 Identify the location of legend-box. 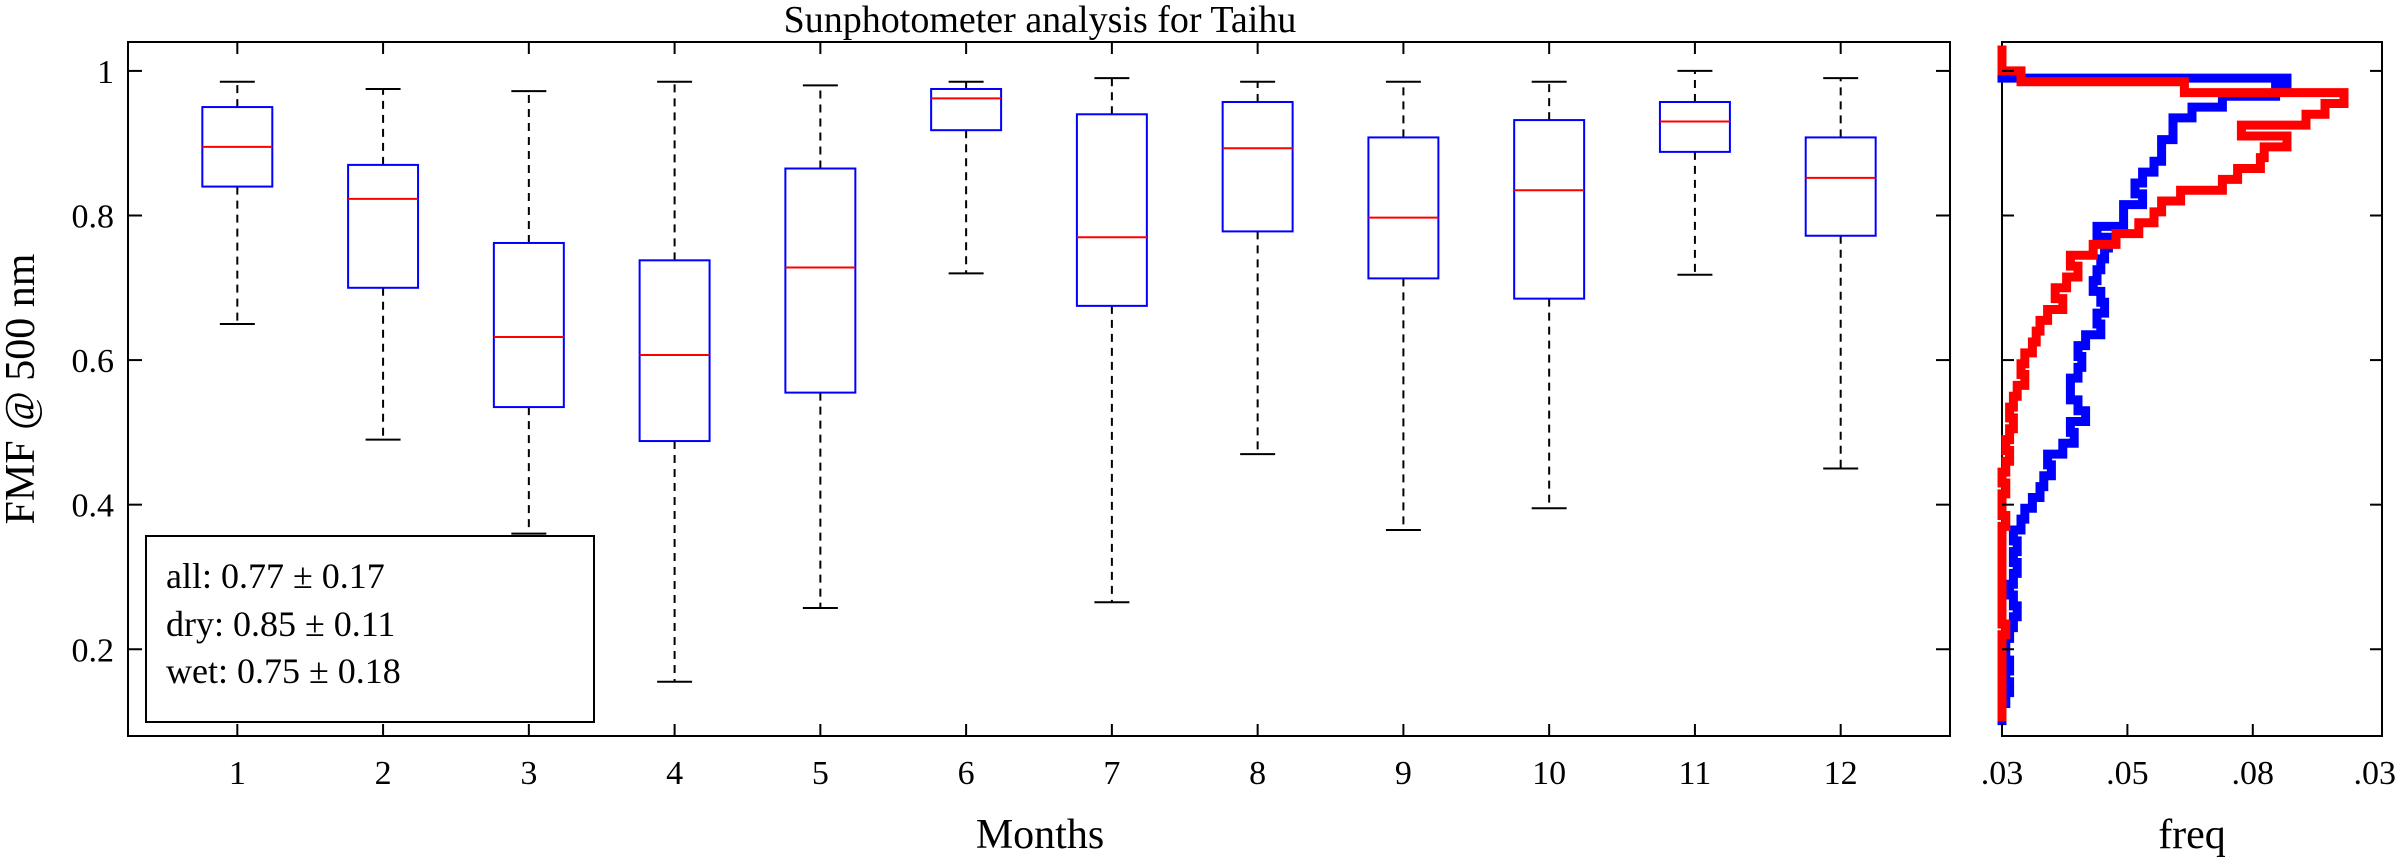
(370, 629).